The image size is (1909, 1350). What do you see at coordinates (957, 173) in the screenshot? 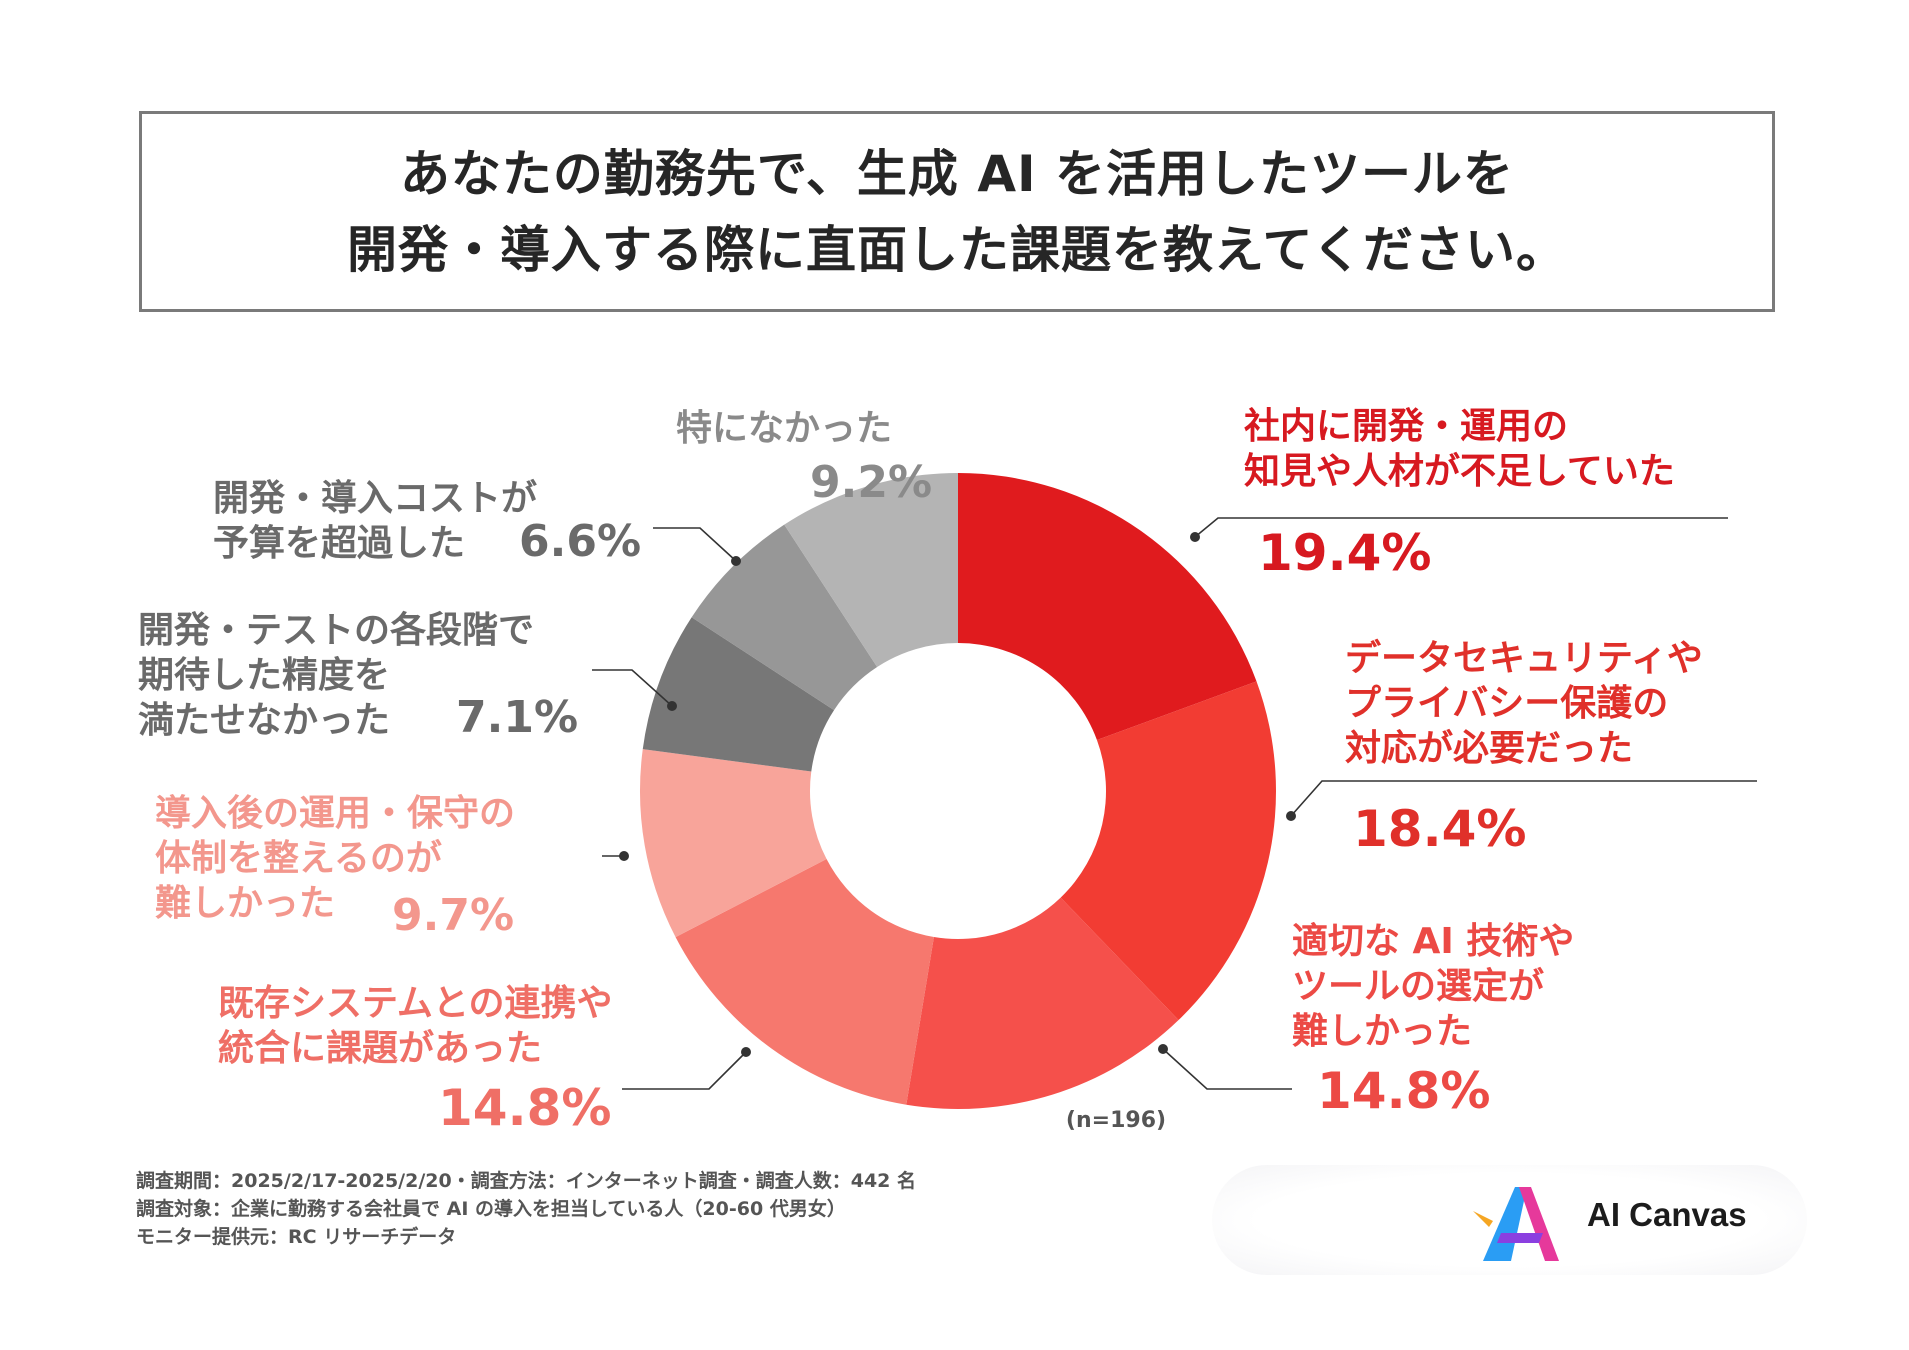
I see `chart-title-line-1: あなたの勤務先で、生成 AI を活用したツールを` at bounding box center [957, 173].